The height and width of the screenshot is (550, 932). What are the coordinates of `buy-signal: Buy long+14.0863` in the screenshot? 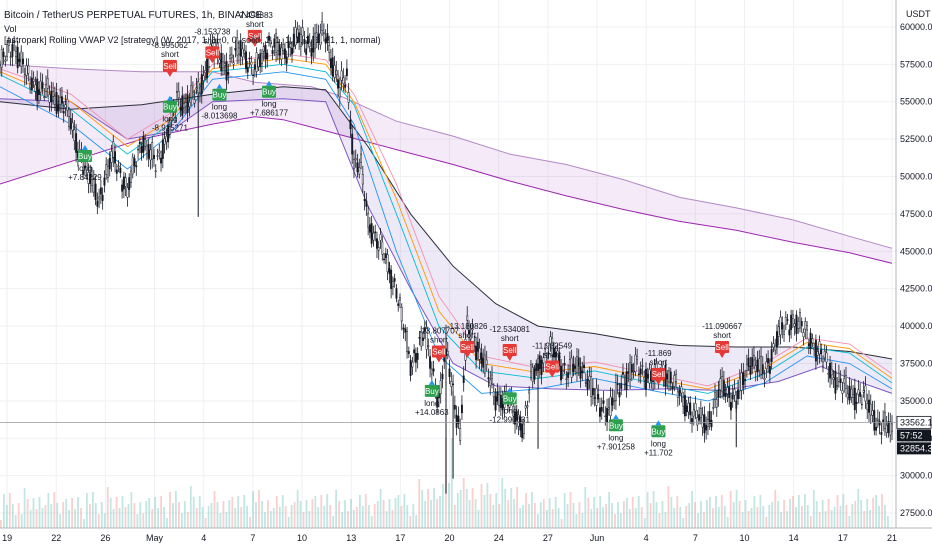 It's located at (432, 398).